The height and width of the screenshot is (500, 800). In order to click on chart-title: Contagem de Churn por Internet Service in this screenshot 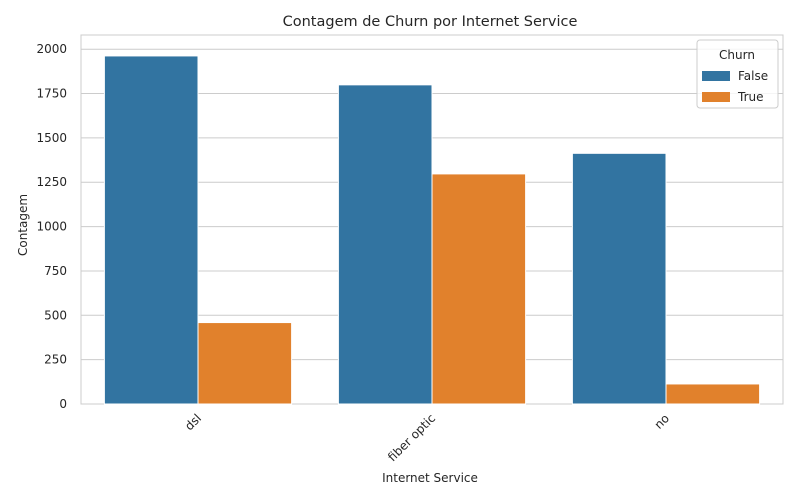, I will do `click(430, 22)`.